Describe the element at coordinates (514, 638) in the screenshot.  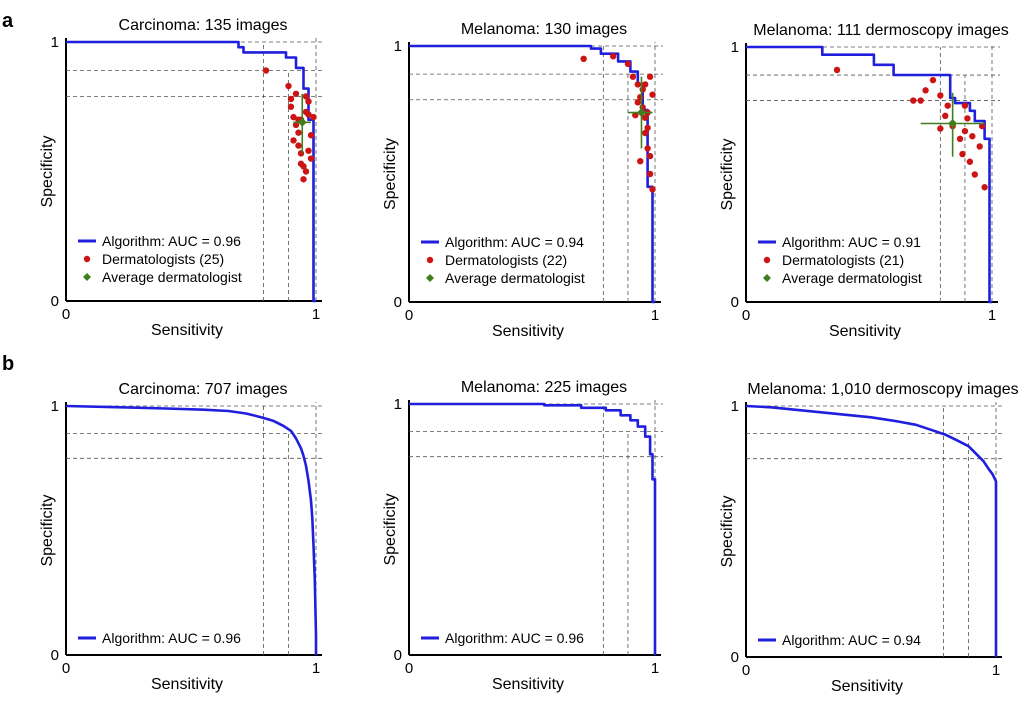
I see `legend-algorithm-label: Algorithm: AUC = 0.96` at that location.